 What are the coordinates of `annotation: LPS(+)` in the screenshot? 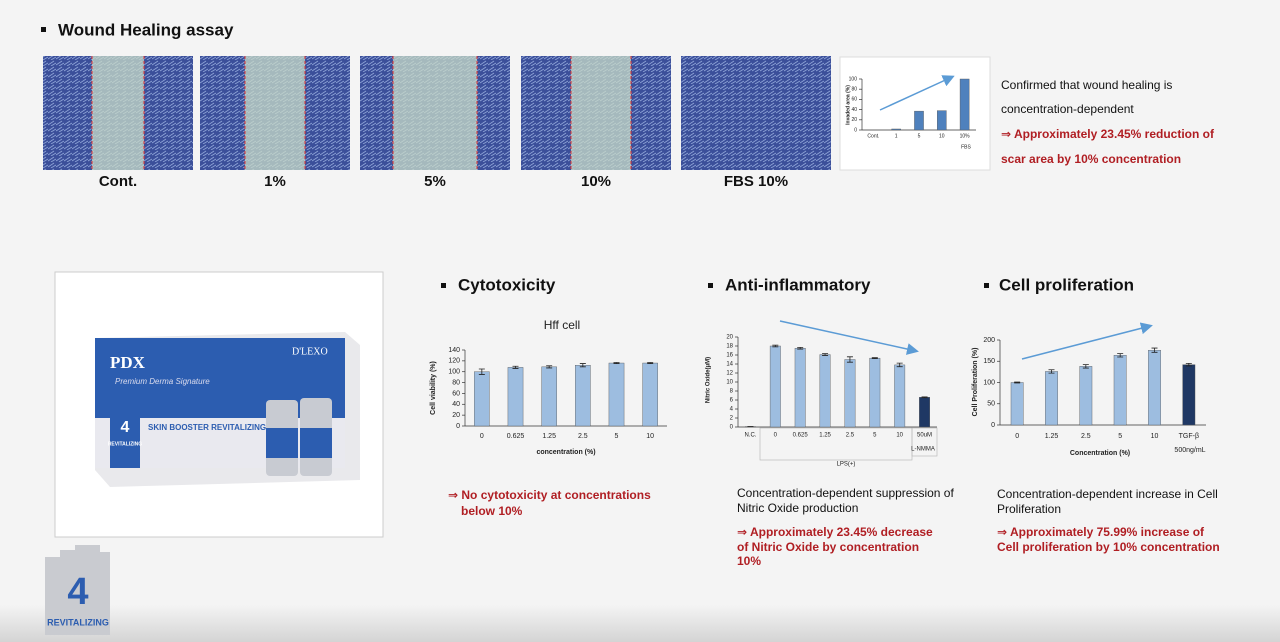 It's located at (846, 465).